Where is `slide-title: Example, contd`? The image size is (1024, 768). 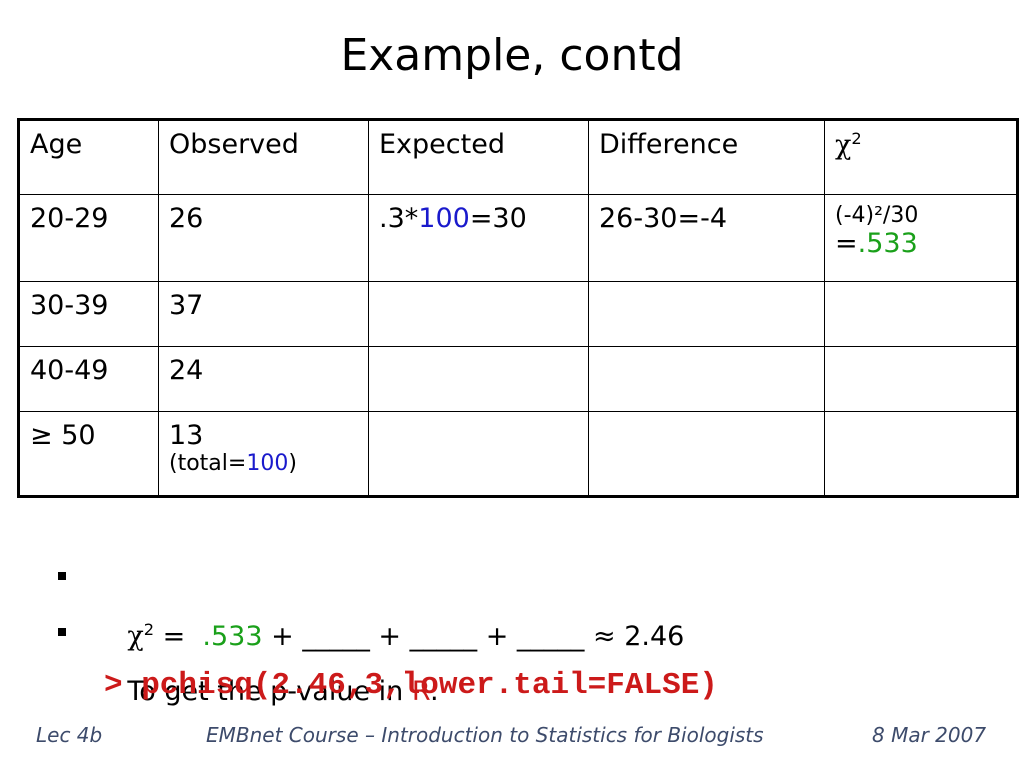 slide-title: Example, contd is located at coordinates (512, 55).